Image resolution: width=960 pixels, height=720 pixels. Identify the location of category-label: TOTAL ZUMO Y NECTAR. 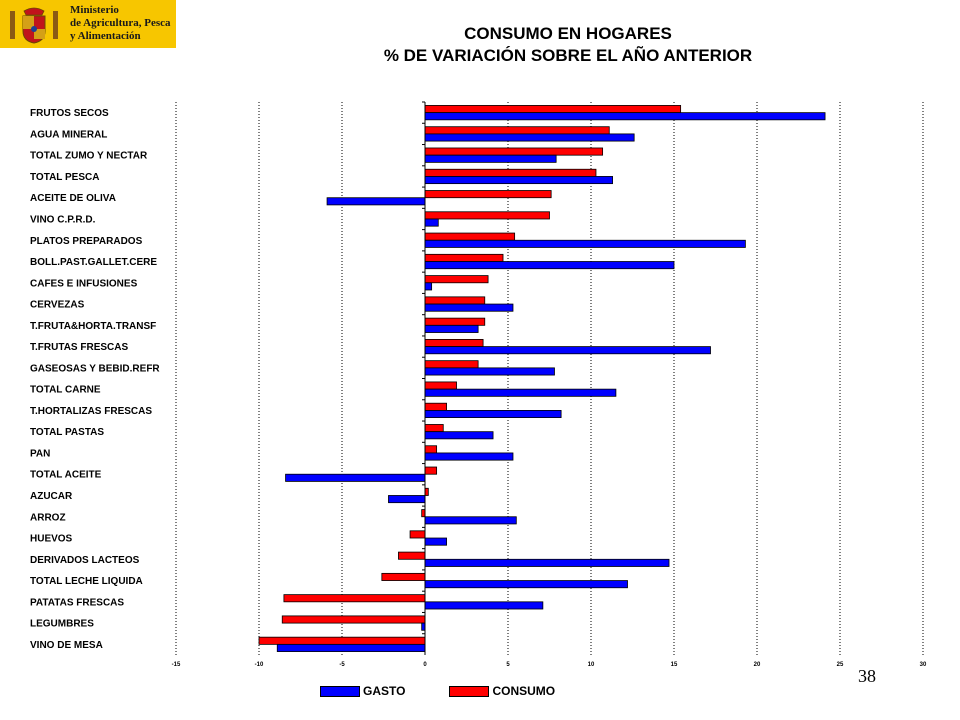
(89, 156).